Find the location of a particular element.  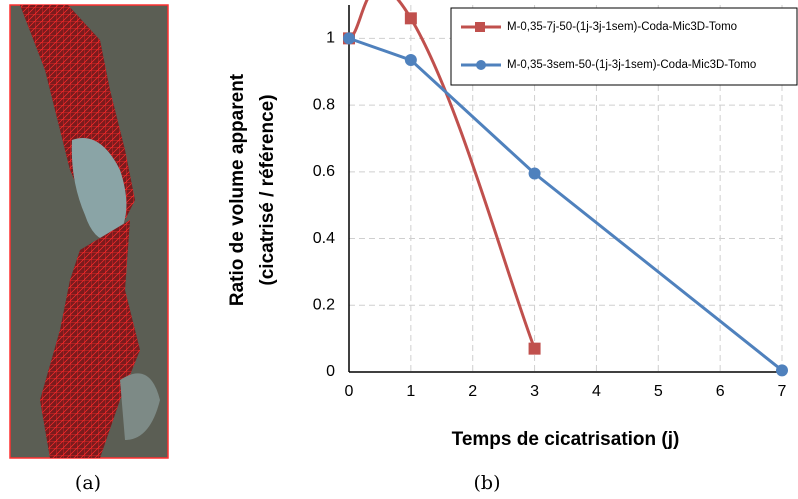

y-tick-label: 1 is located at coordinates (330, 38).